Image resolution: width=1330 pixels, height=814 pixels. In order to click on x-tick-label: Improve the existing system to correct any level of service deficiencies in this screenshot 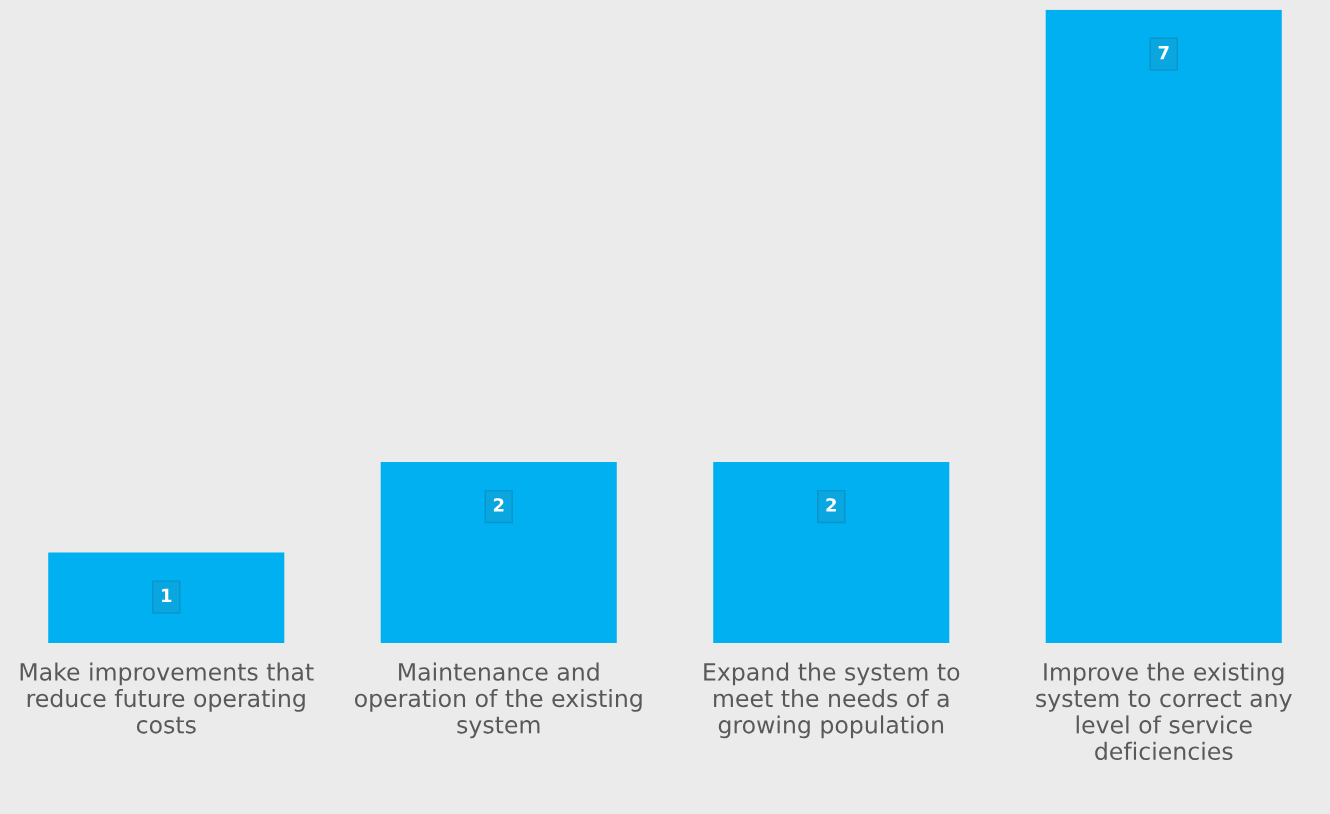, I will do `click(1164, 711)`.